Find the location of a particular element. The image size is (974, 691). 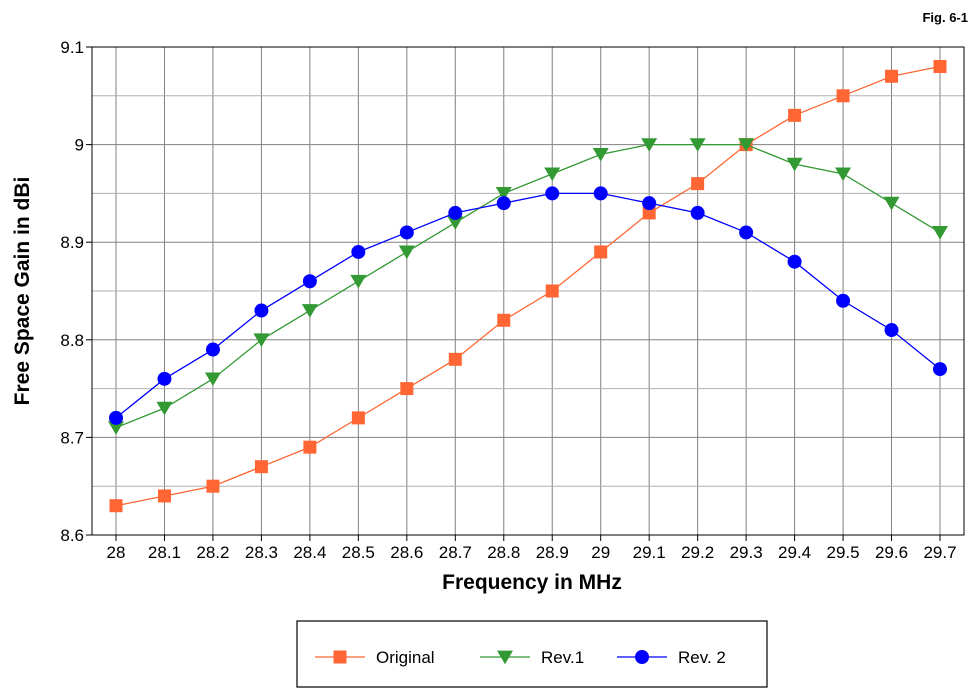

x-tick-label: 28.6 is located at coordinates (406, 552).